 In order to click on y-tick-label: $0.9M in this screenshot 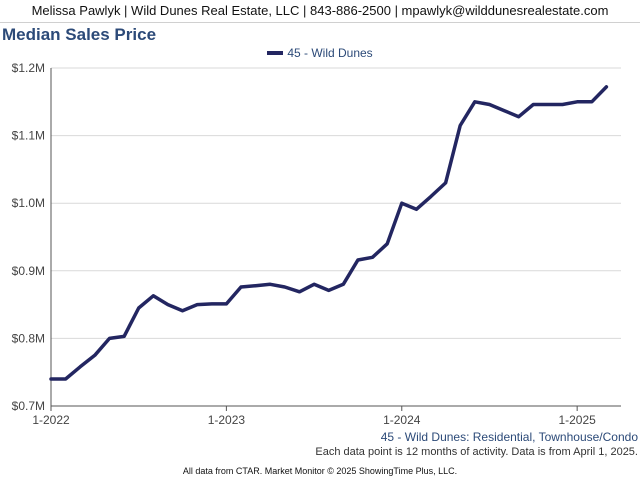, I will do `click(28, 271)`.